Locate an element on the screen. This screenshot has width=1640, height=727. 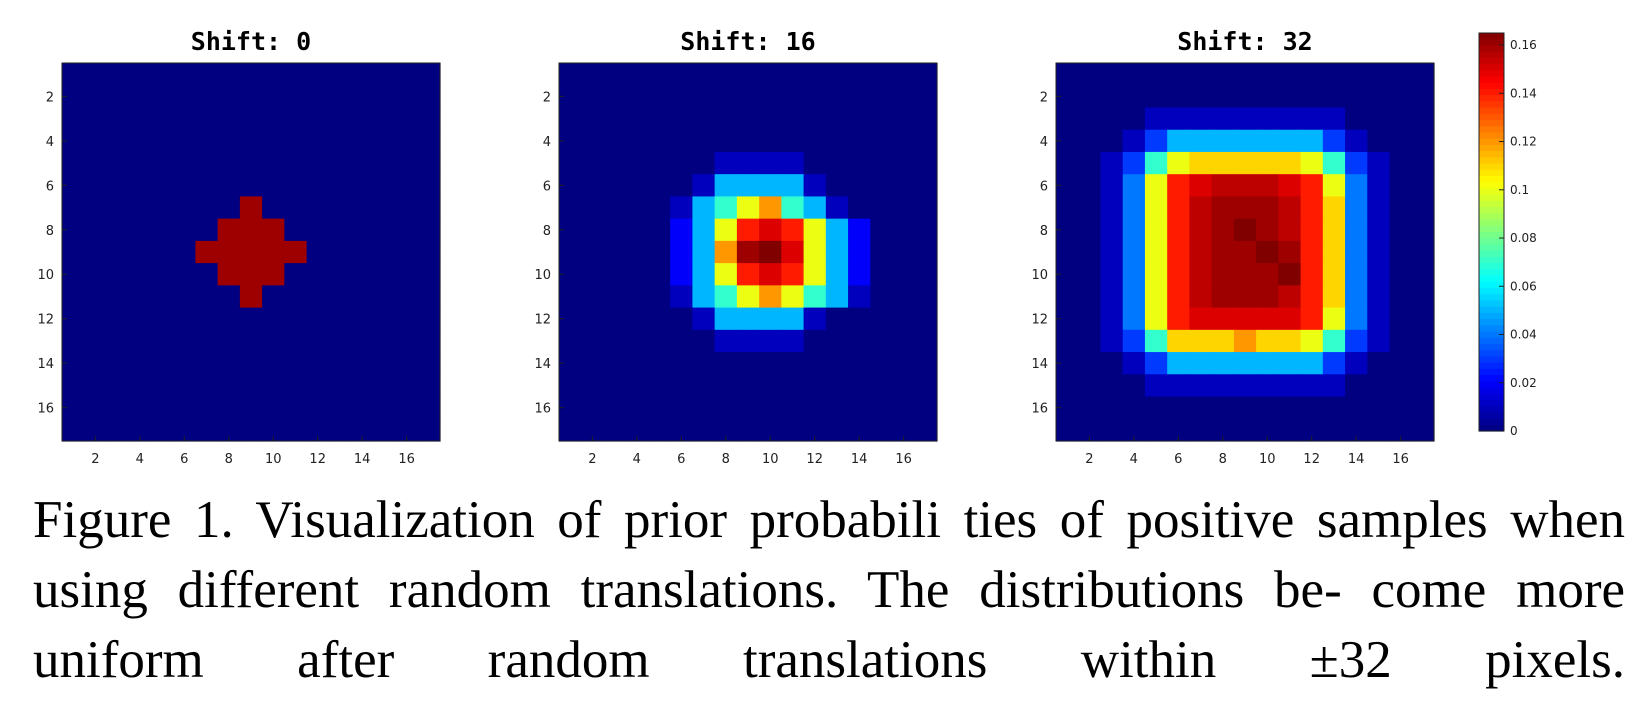
x-tick-label: 10 is located at coordinates (770, 459).